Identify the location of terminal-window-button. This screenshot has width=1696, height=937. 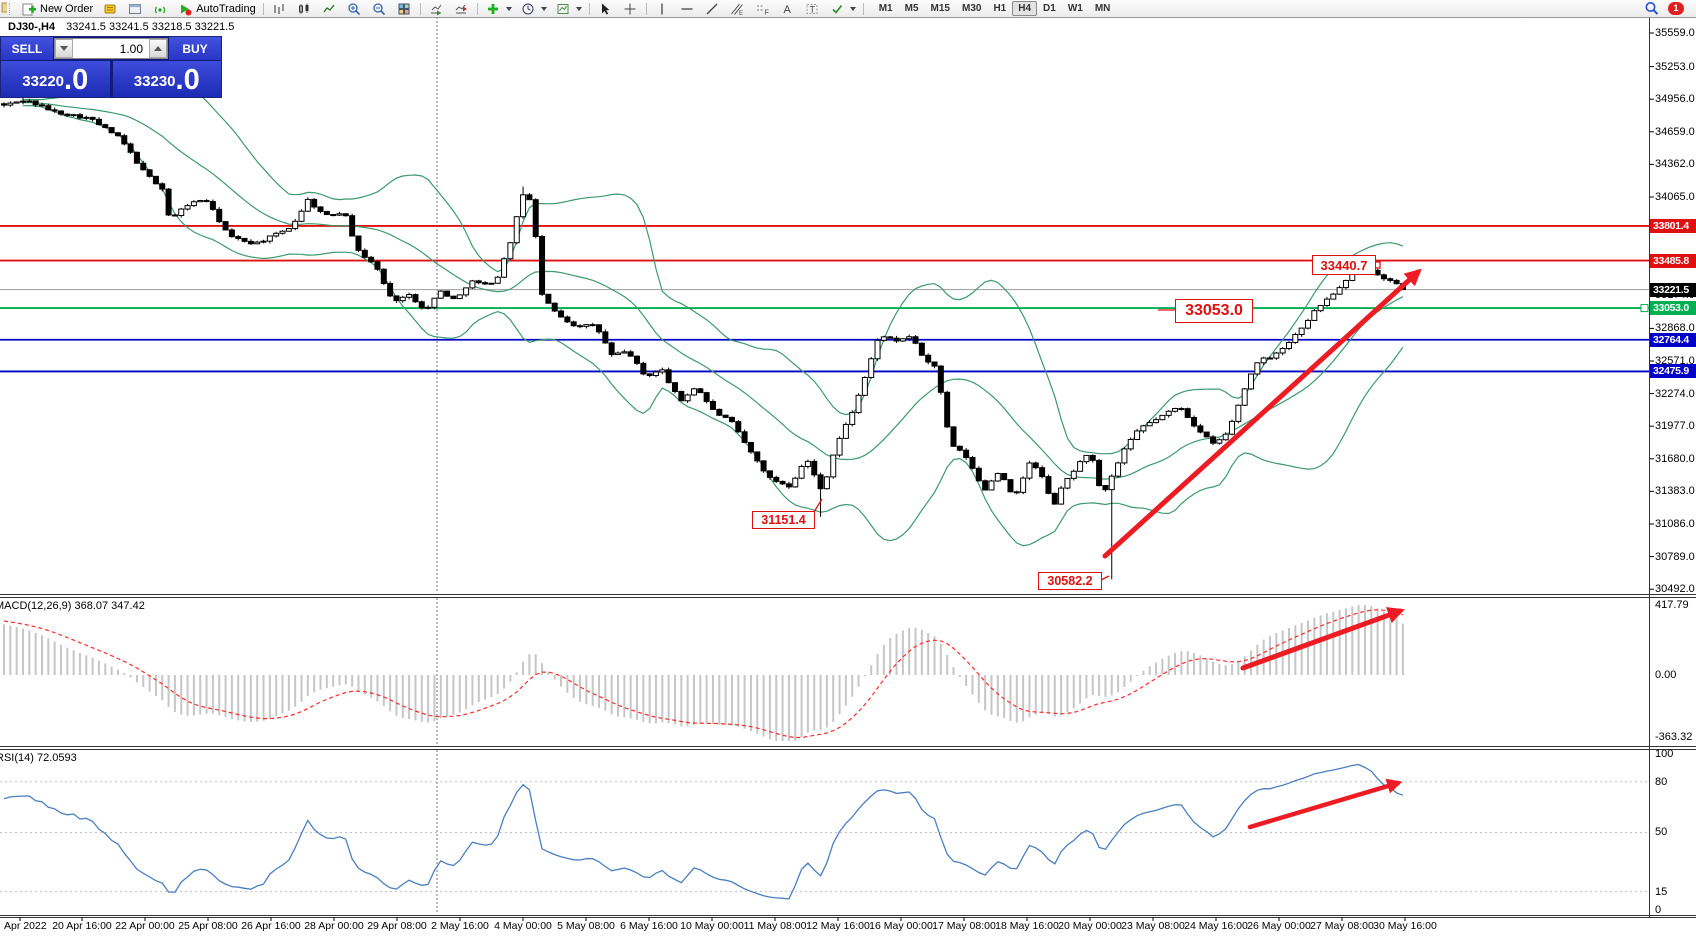
(134, 9).